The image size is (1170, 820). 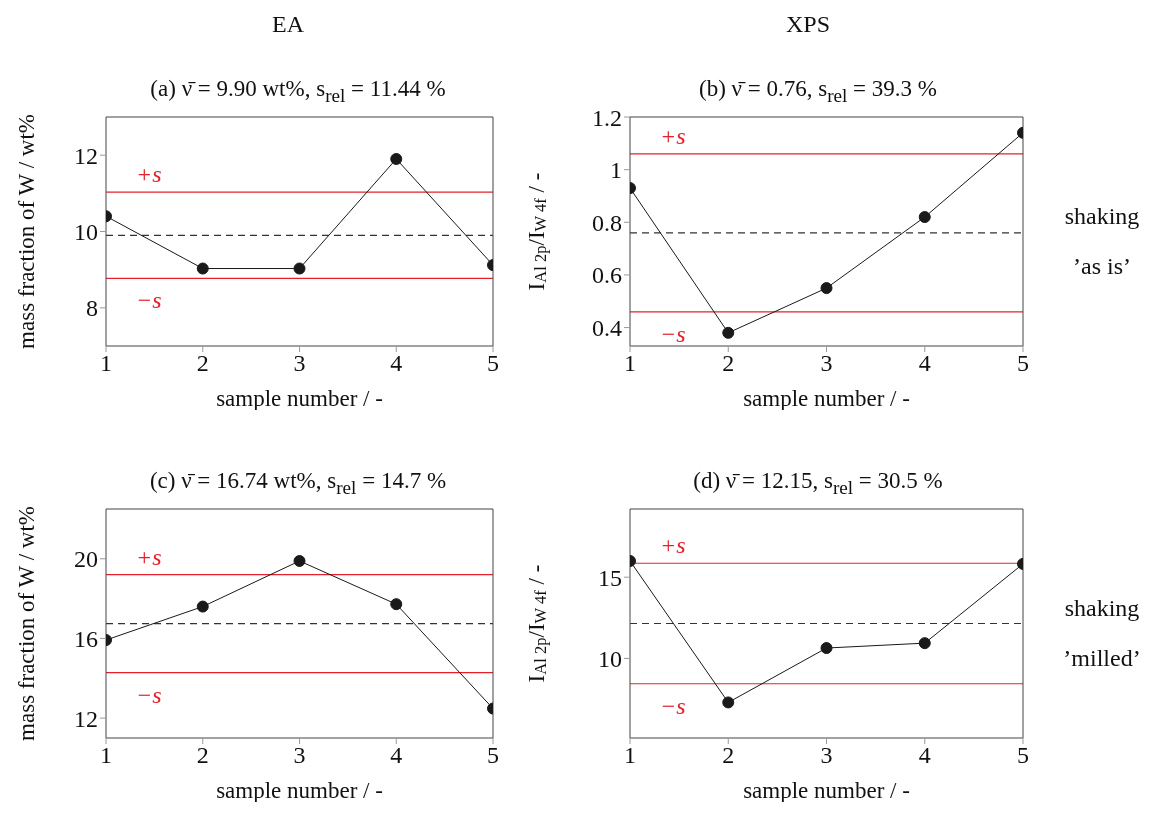 I want to click on y-tick-label: 0.4, so click(x=607, y=328).